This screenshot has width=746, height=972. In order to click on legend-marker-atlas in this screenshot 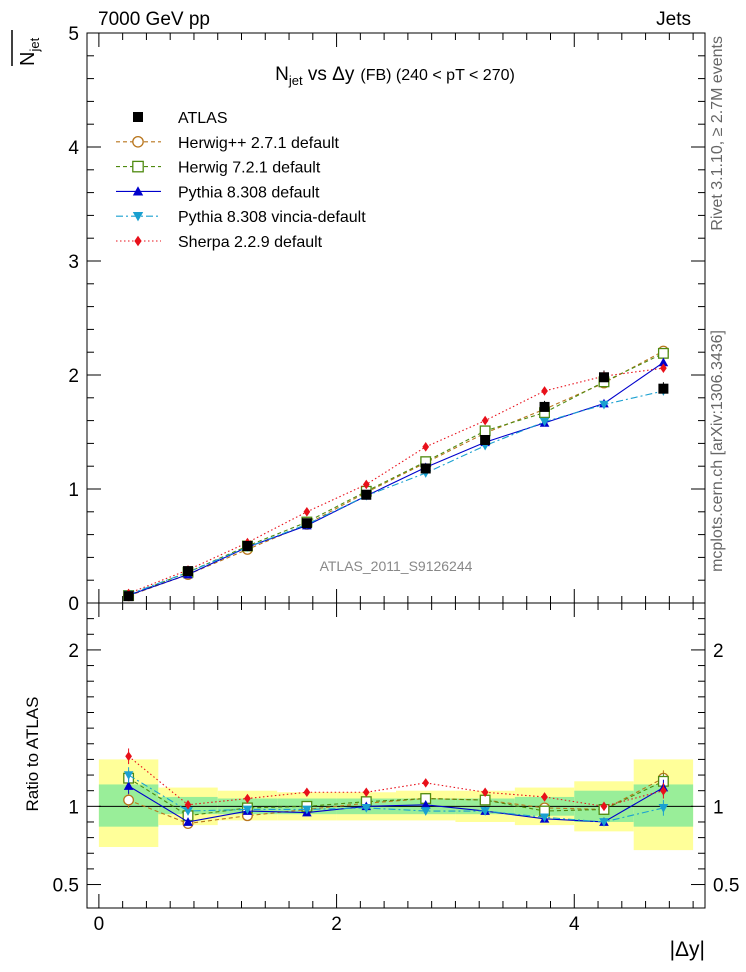, I will do `click(138, 117)`.